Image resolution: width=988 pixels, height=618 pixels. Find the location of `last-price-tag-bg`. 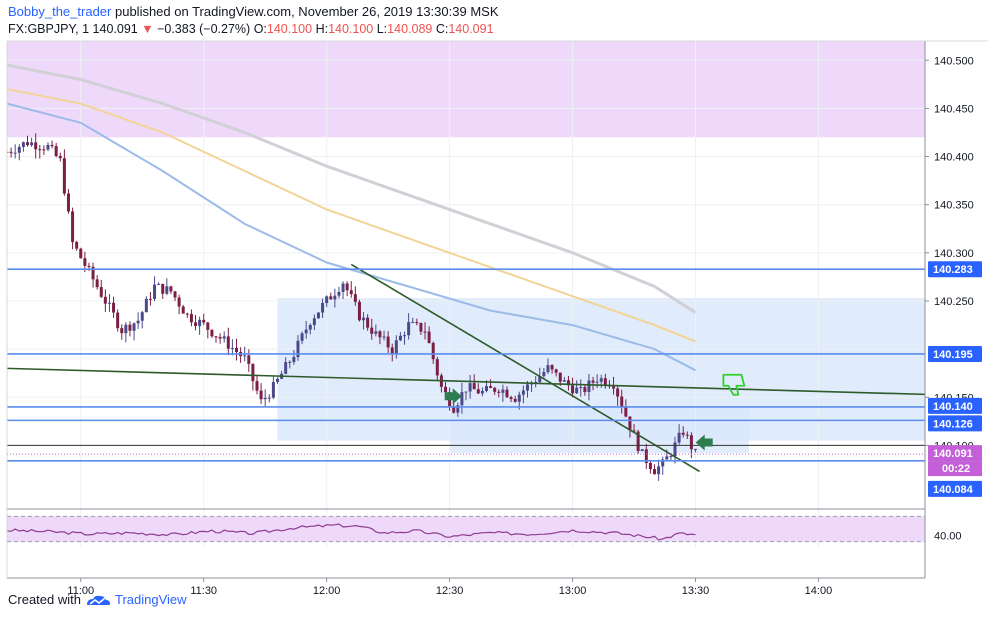

last-price-tag-bg is located at coordinates (955, 453).